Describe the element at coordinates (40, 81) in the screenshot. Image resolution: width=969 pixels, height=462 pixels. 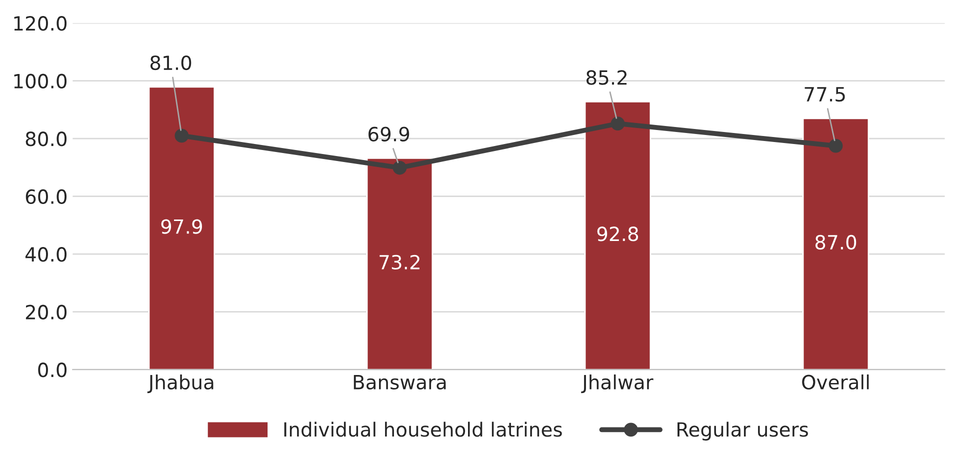
I see `y-tick-label: 100.0` at that location.